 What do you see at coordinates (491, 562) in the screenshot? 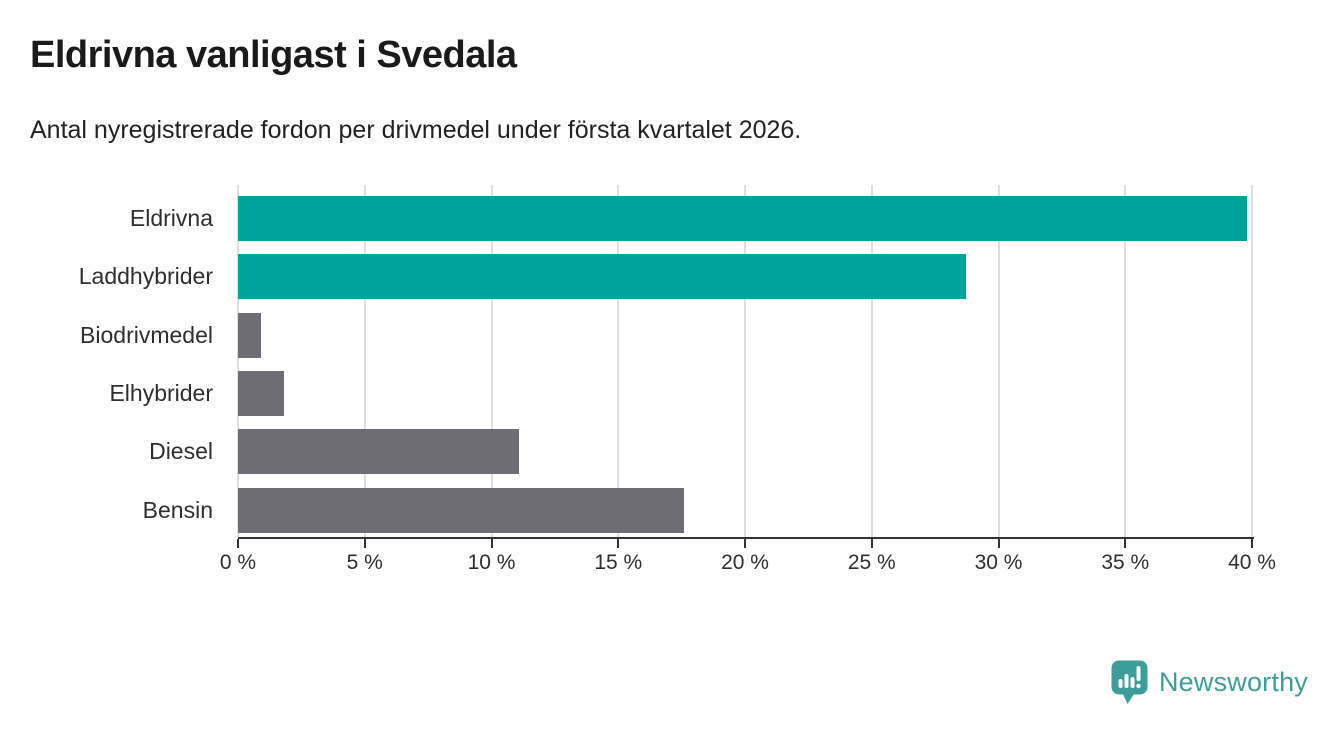
I see `x-tick-label: 10 %` at bounding box center [491, 562].